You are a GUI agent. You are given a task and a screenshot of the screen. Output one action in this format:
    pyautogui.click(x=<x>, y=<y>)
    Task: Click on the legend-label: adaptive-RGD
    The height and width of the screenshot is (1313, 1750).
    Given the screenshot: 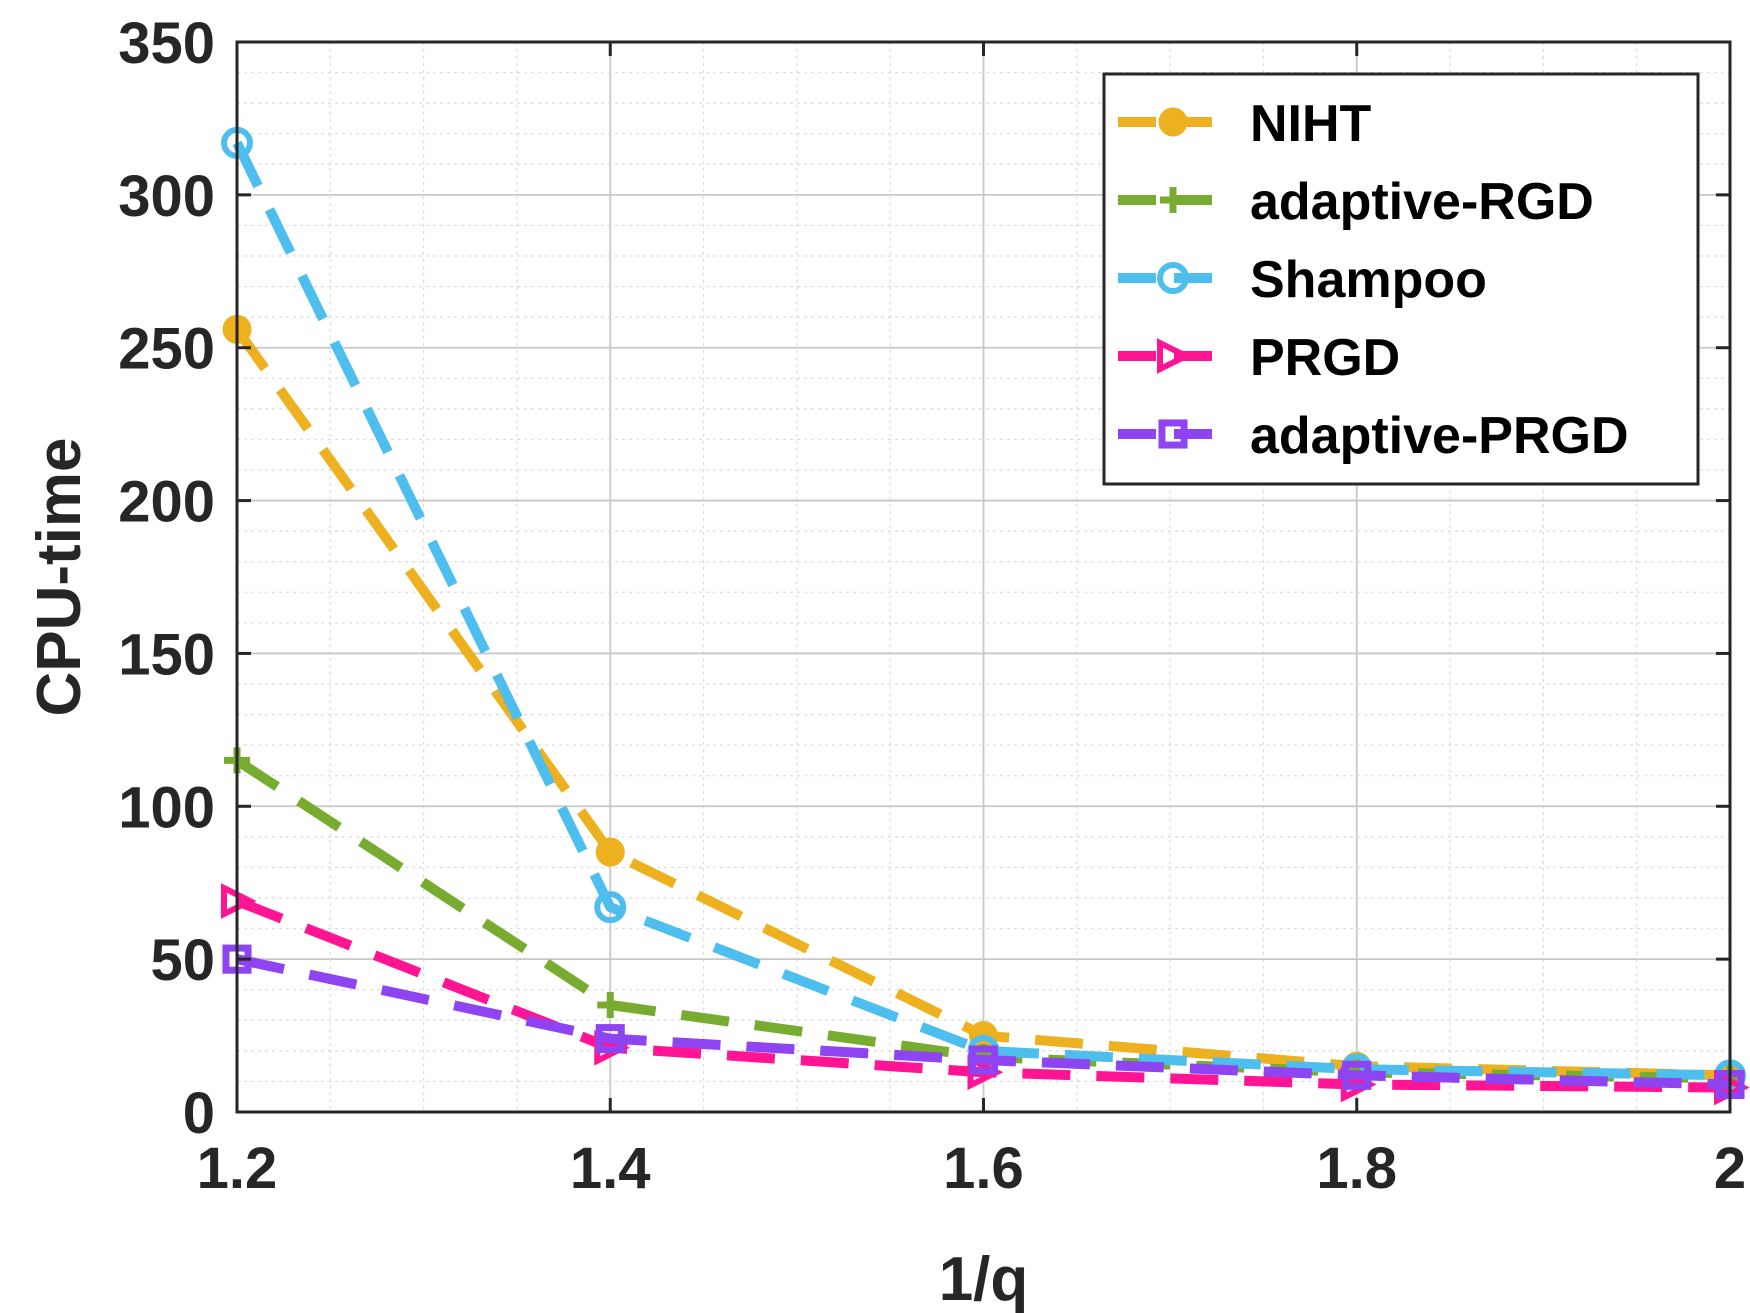 What is the action you would take?
    pyautogui.click(x=1422, y=202)
    